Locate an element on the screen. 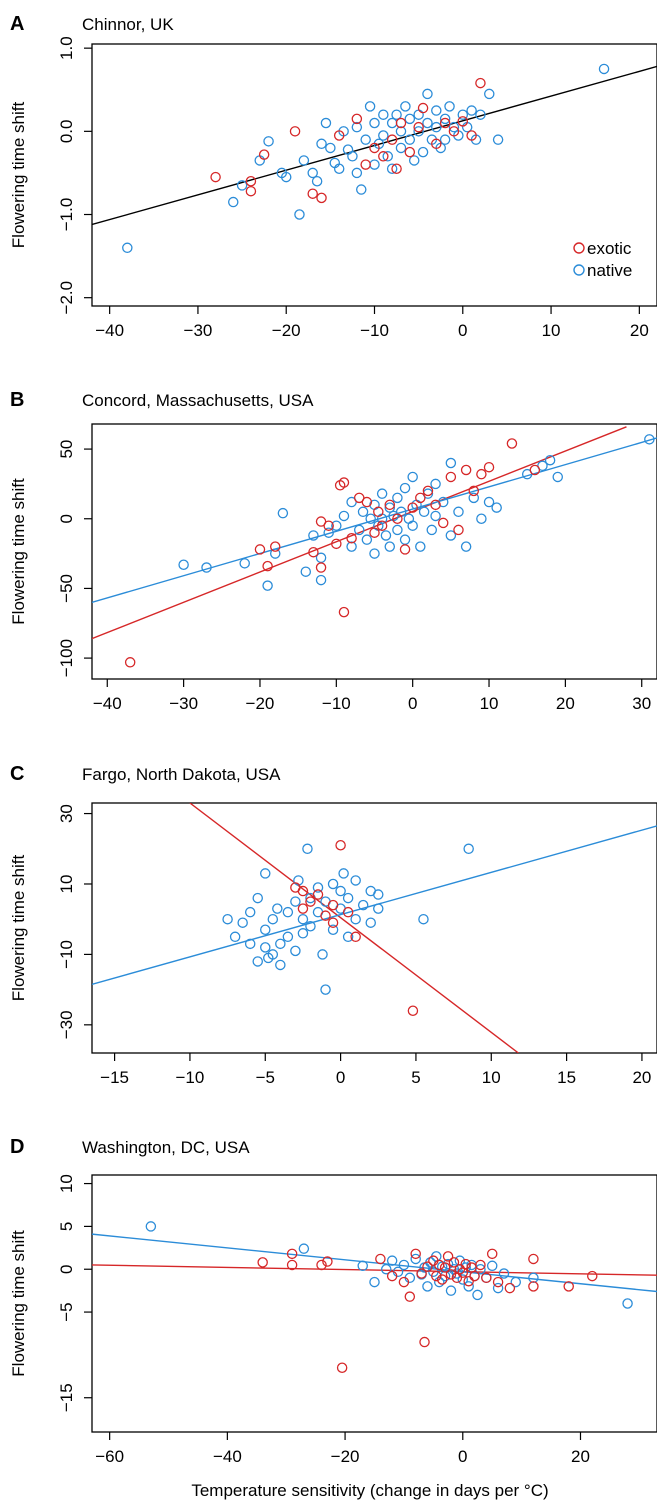 The height and width of the screenshot is (1508, 657). panel-letter: B is located at coordinates (17, 400).